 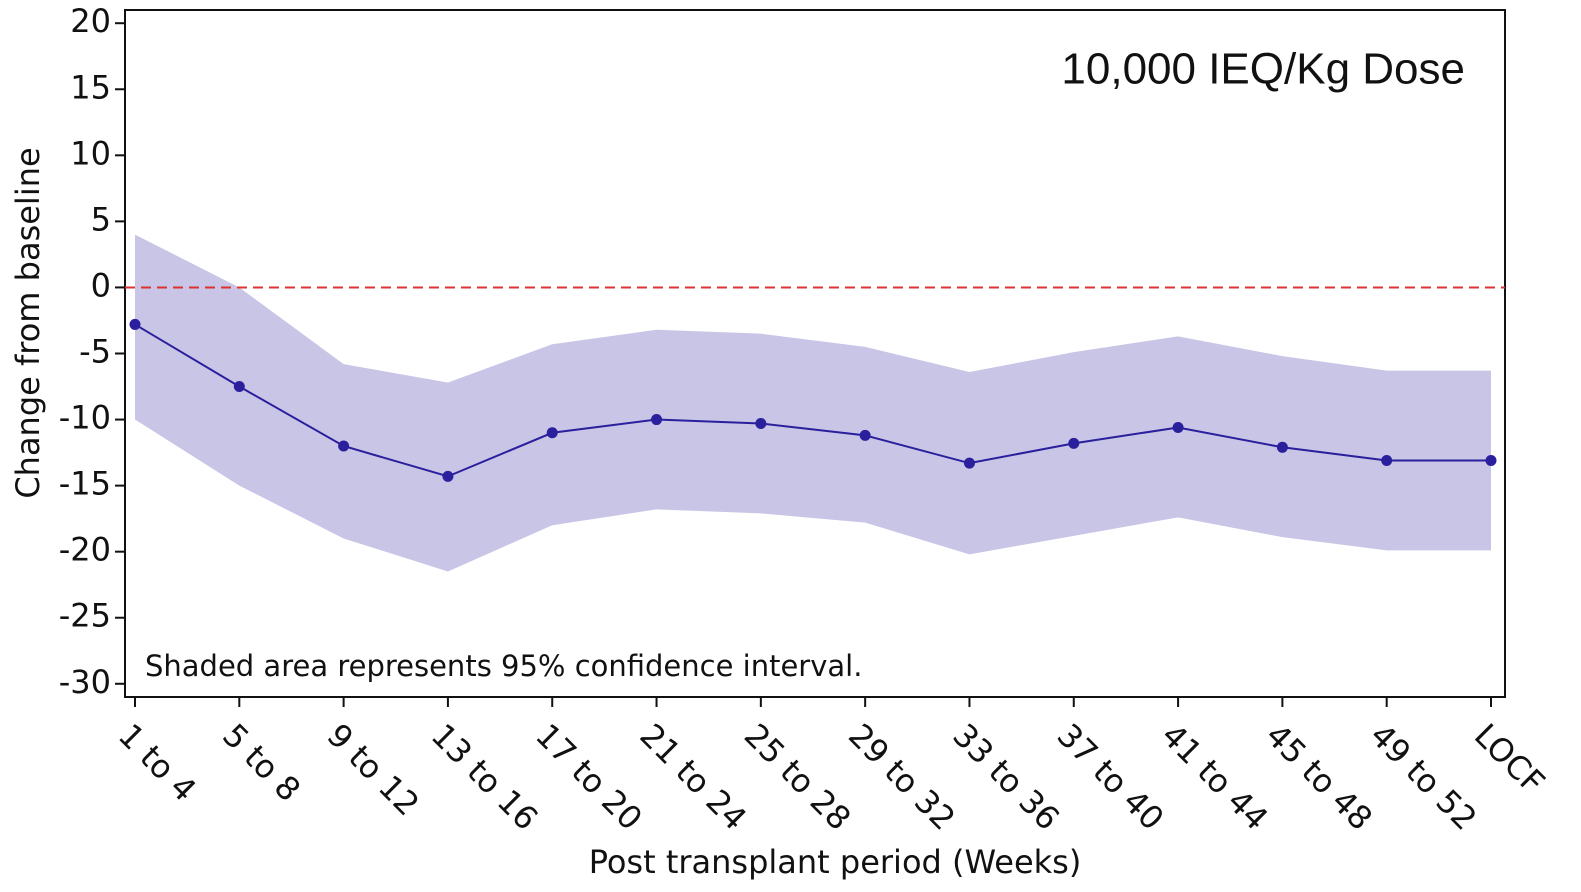 What do you see at coordinates (101, 219) in the screenshot?
I see `y-tick-label: 5` at bounding box center [101, 219].